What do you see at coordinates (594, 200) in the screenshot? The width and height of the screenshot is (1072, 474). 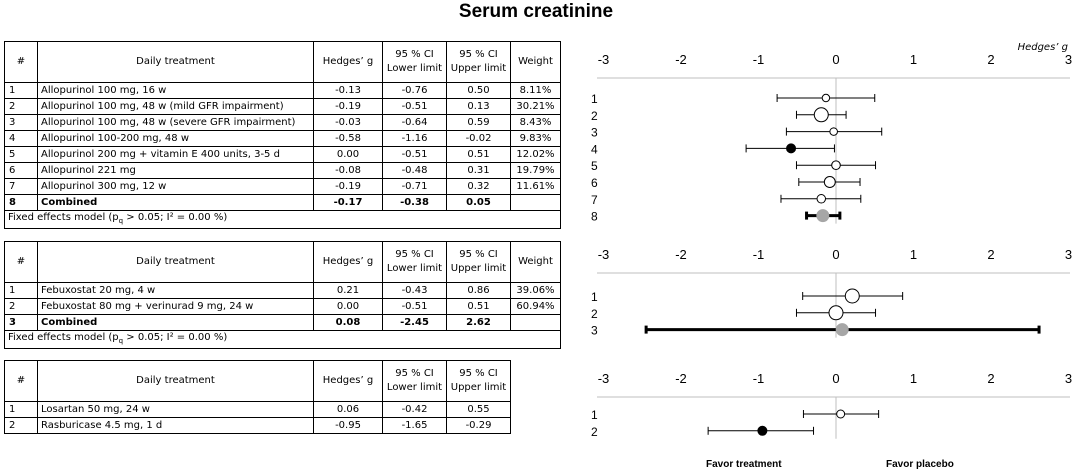 I see `row-label: 7` at bounding box center [594, 200].